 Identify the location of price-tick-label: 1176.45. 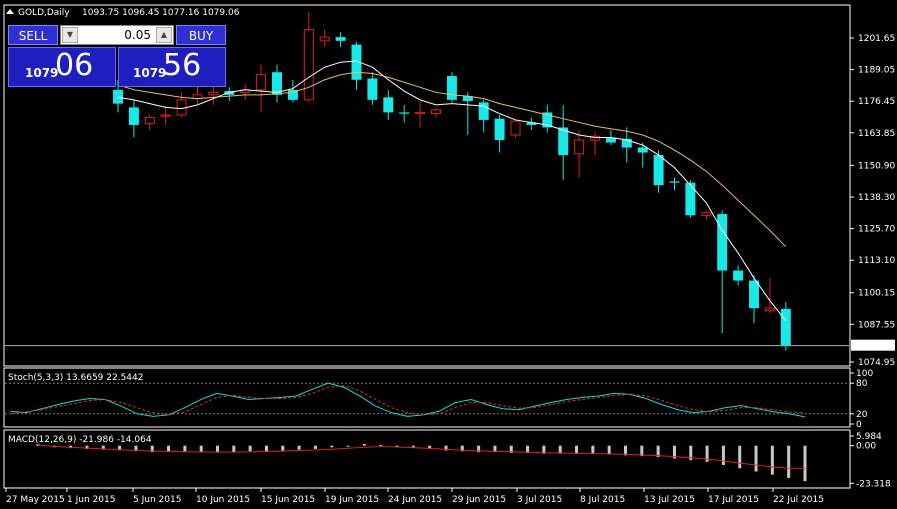
(876, 102).